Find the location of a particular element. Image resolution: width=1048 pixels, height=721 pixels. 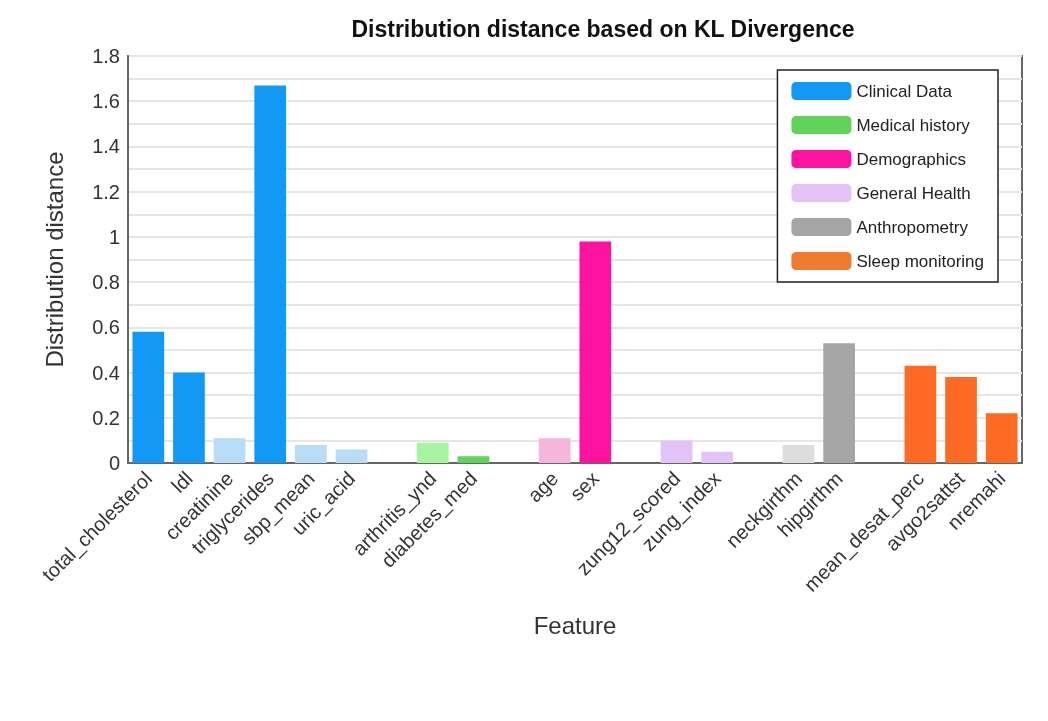

y-tick-label: 0.6 is located at coordinates (106, 327).